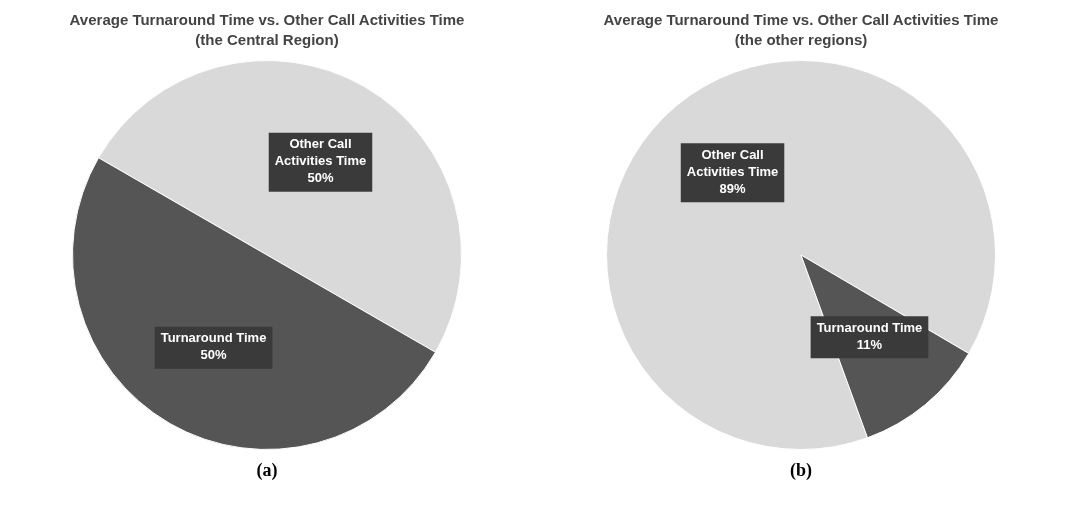 The width and height of the screenshot is (1069, 518). Describe the element at coordinates (801, 40) in the screenshot. I see `chart-subtitle: (the other regions)` at that location.